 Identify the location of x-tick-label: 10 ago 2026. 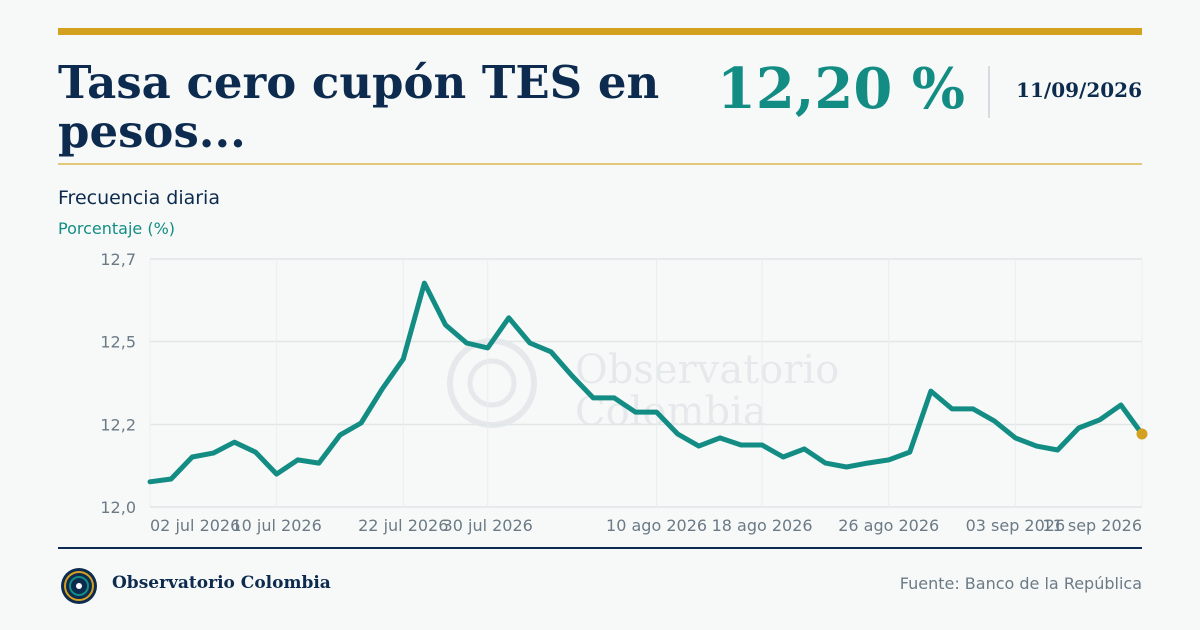
(656, 525).